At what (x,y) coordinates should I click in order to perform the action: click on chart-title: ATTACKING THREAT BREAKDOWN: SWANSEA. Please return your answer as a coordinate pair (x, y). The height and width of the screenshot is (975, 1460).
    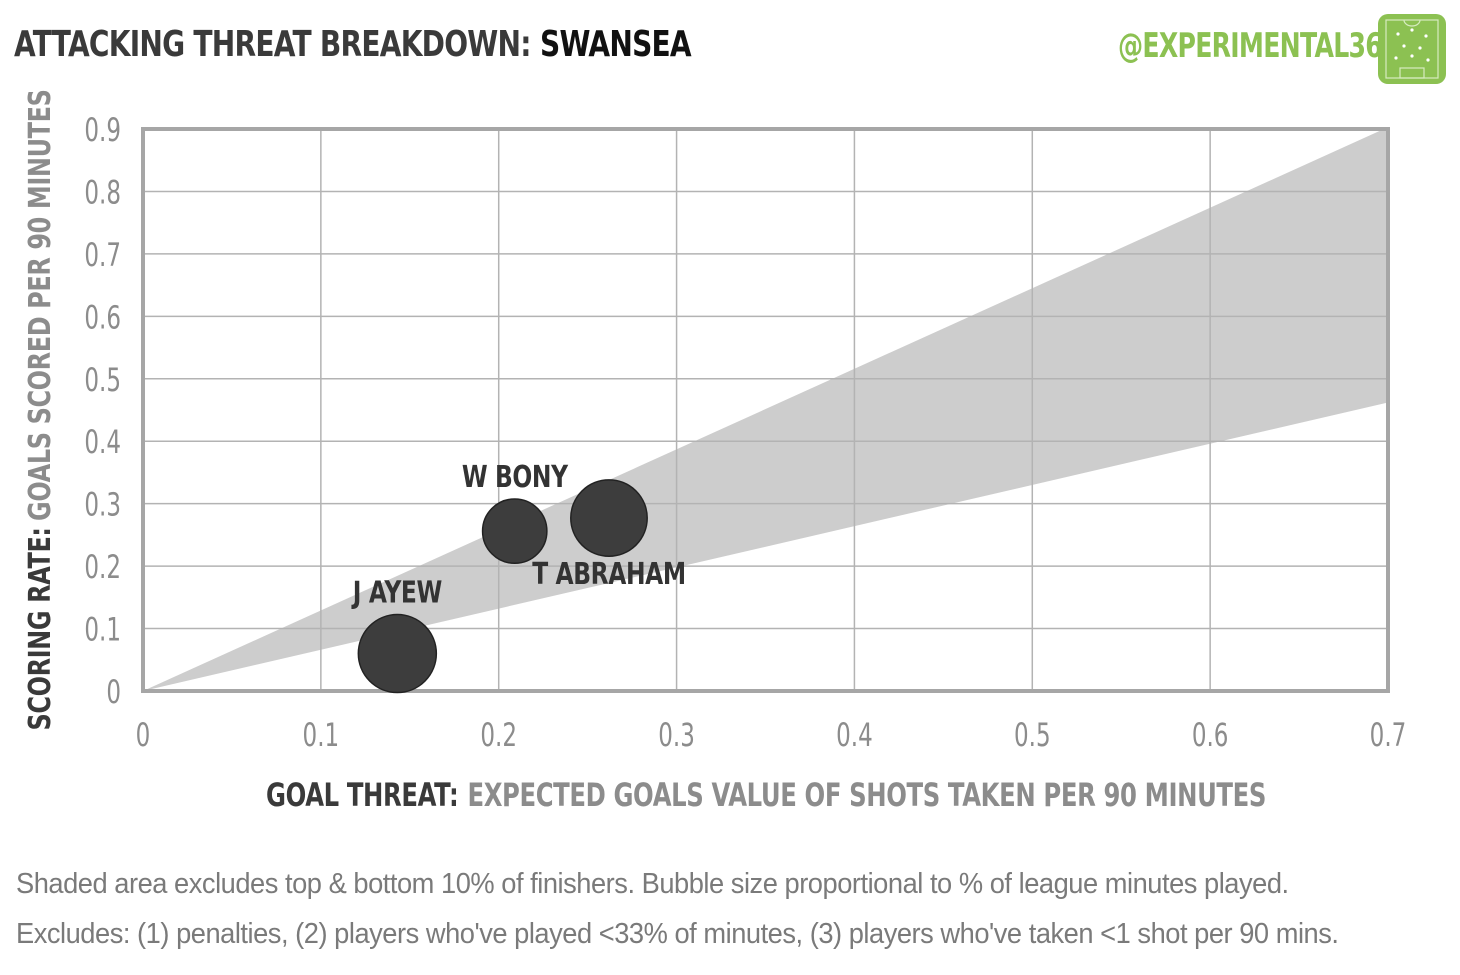
    Looking at the image, I should click on (353, 44).